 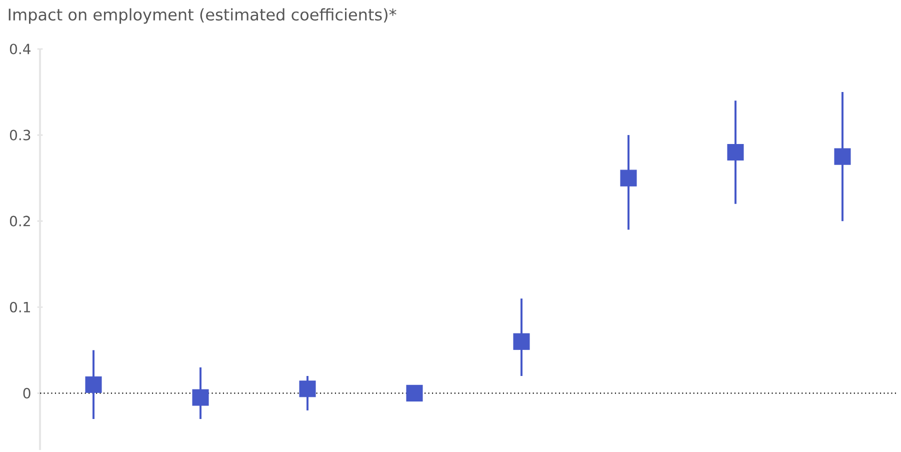 I want to click on y-tick-label: 0.1, so click(x=20, y=307).